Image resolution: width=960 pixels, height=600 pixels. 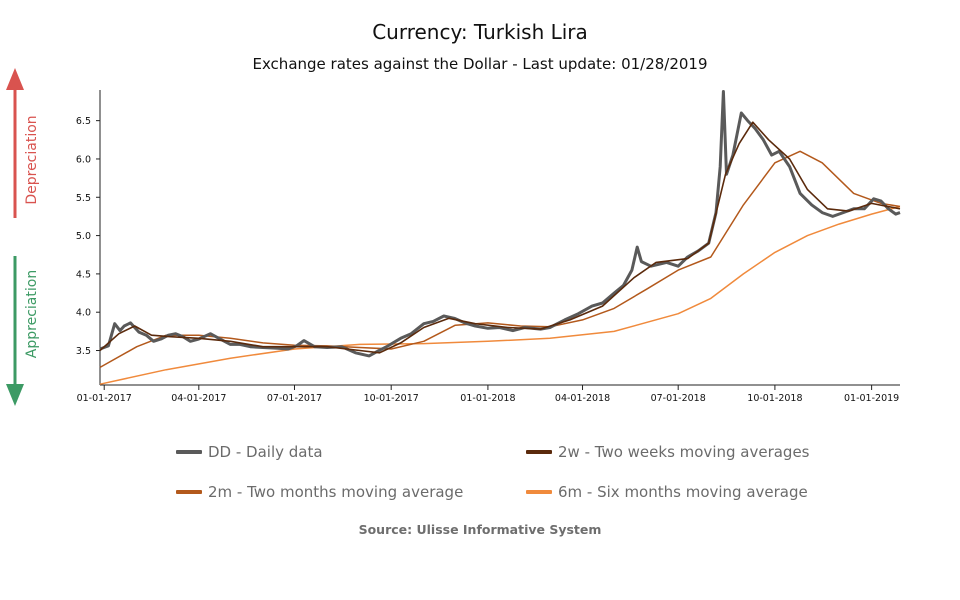 I want to click on x-tick-label: 01-01-2017, so click(x=104, y=398).